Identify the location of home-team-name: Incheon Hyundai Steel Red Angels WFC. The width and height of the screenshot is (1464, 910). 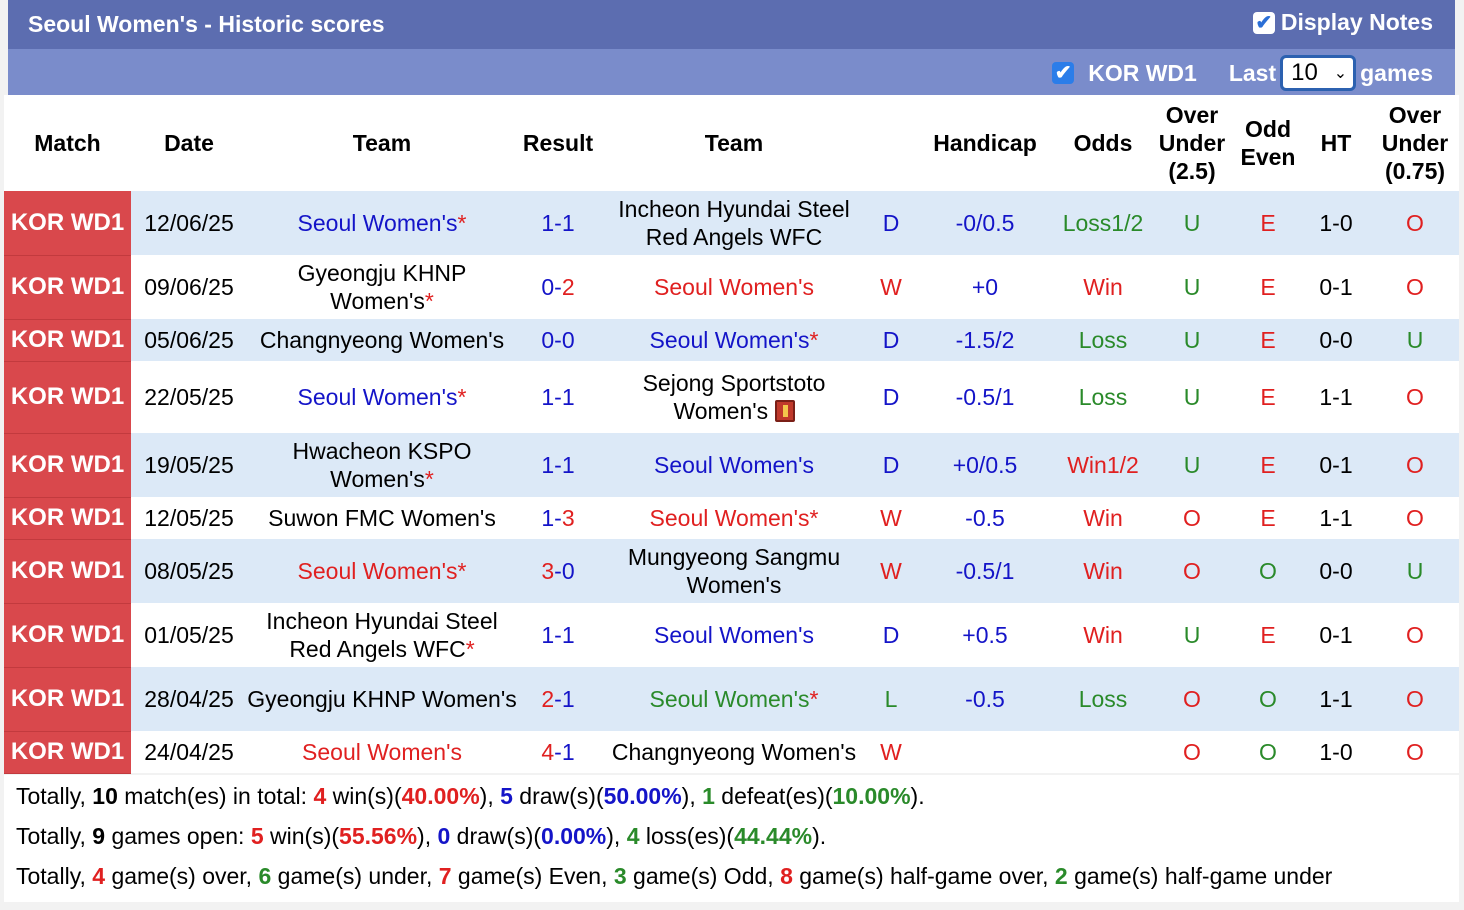
(382, 635).